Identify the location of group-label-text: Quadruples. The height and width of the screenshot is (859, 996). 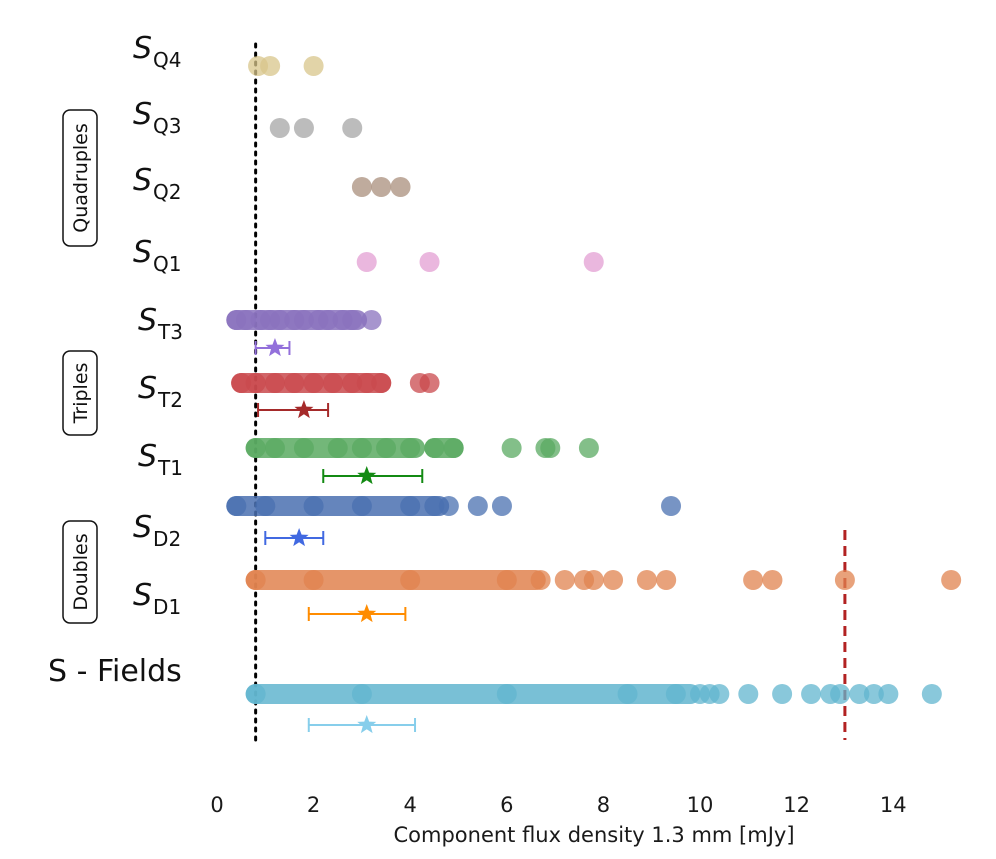
(81, 177).